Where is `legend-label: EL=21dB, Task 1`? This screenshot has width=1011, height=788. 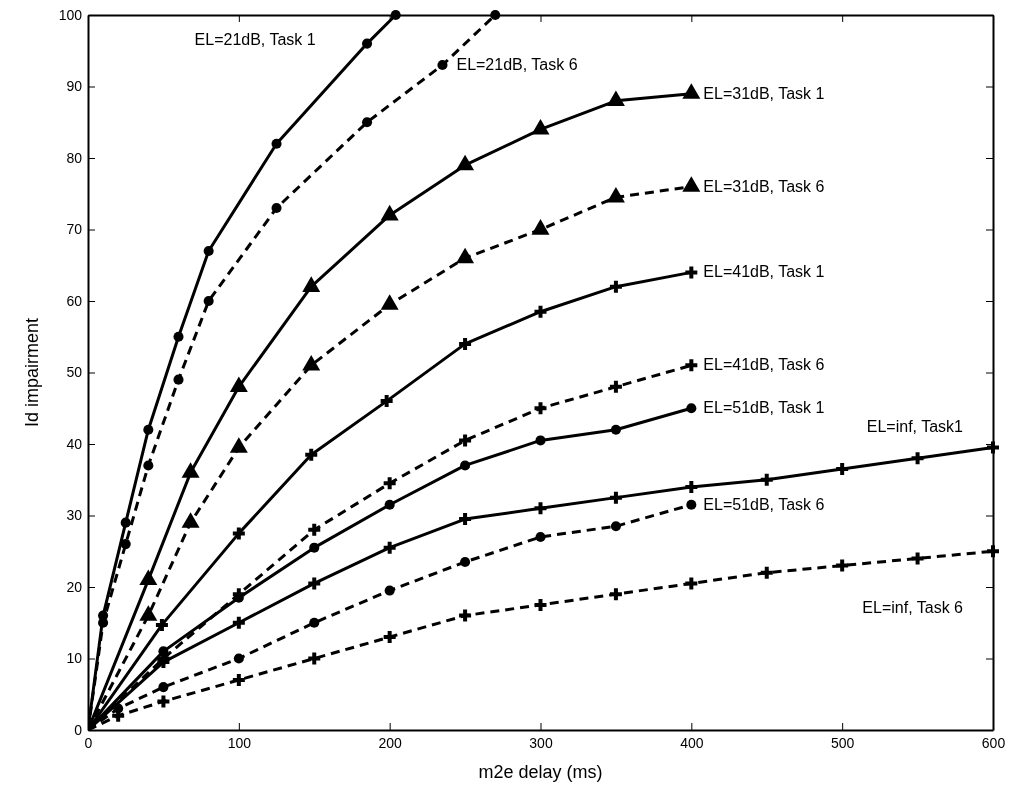
legend-label: EL=21dB, Task 1 is located at coordinates (255, 39).